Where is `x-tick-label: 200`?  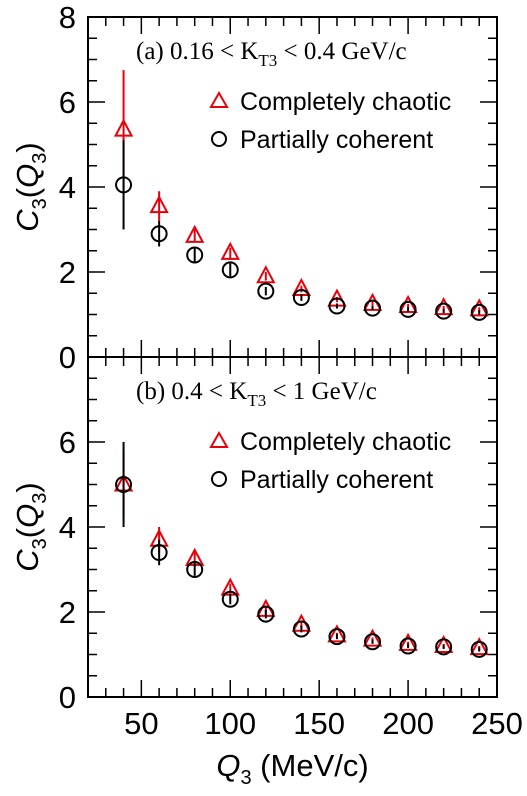 x-tick-label: 200 is located at coordinates (408, 723).